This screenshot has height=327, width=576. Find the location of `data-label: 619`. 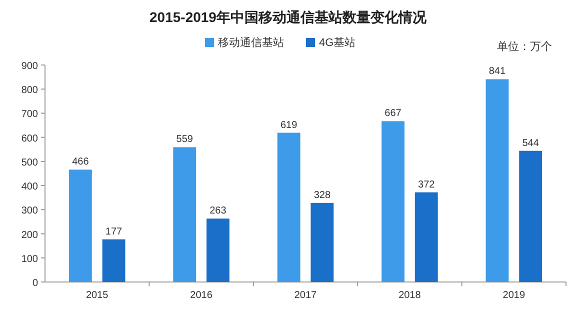

data-label: 619 is located at coordinates (289, 125).